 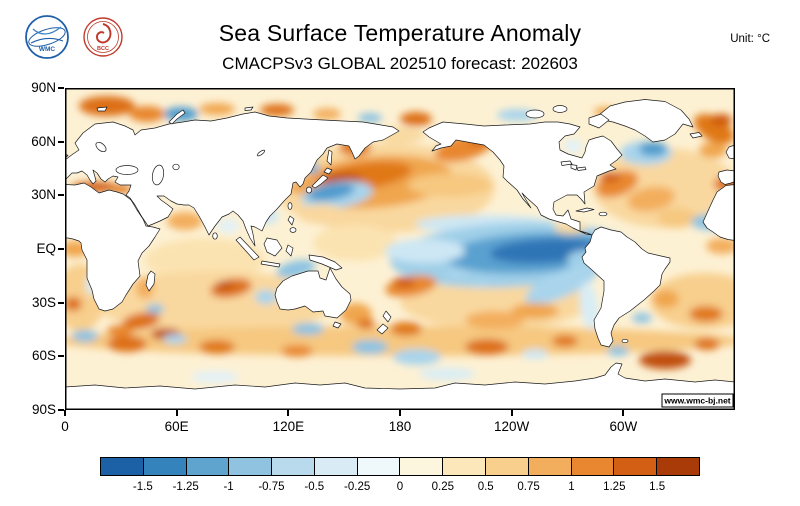 What do you see at coordinates (400, 386) in the screenshot?
I see `continent-antarctica` at bounding box center [400, 386].